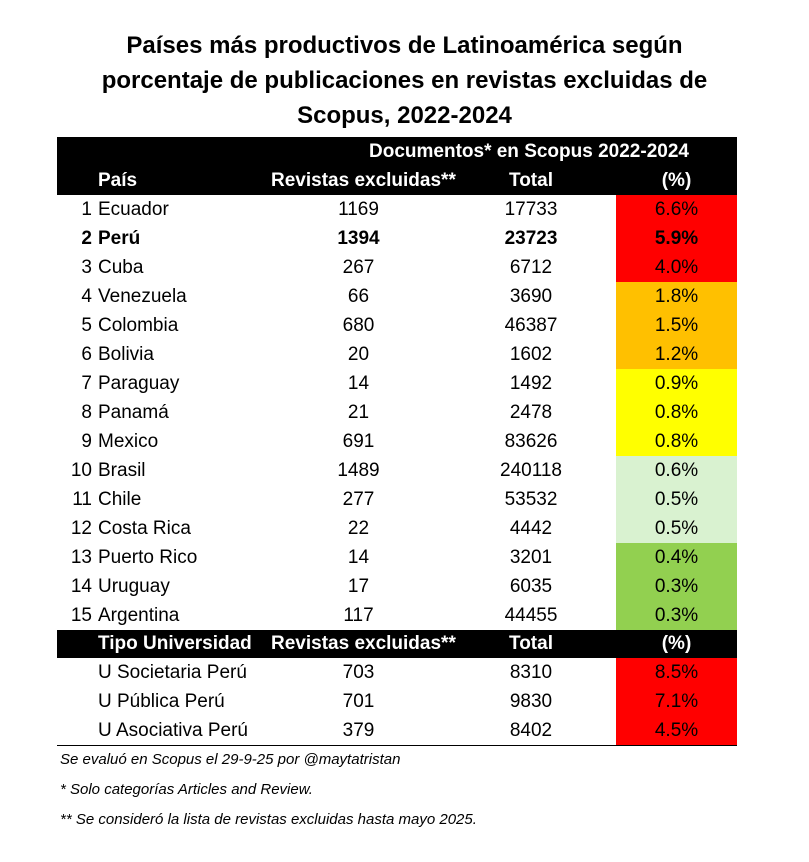  I want to click on university-cell: U Societaria Perú, so click(172, 672).